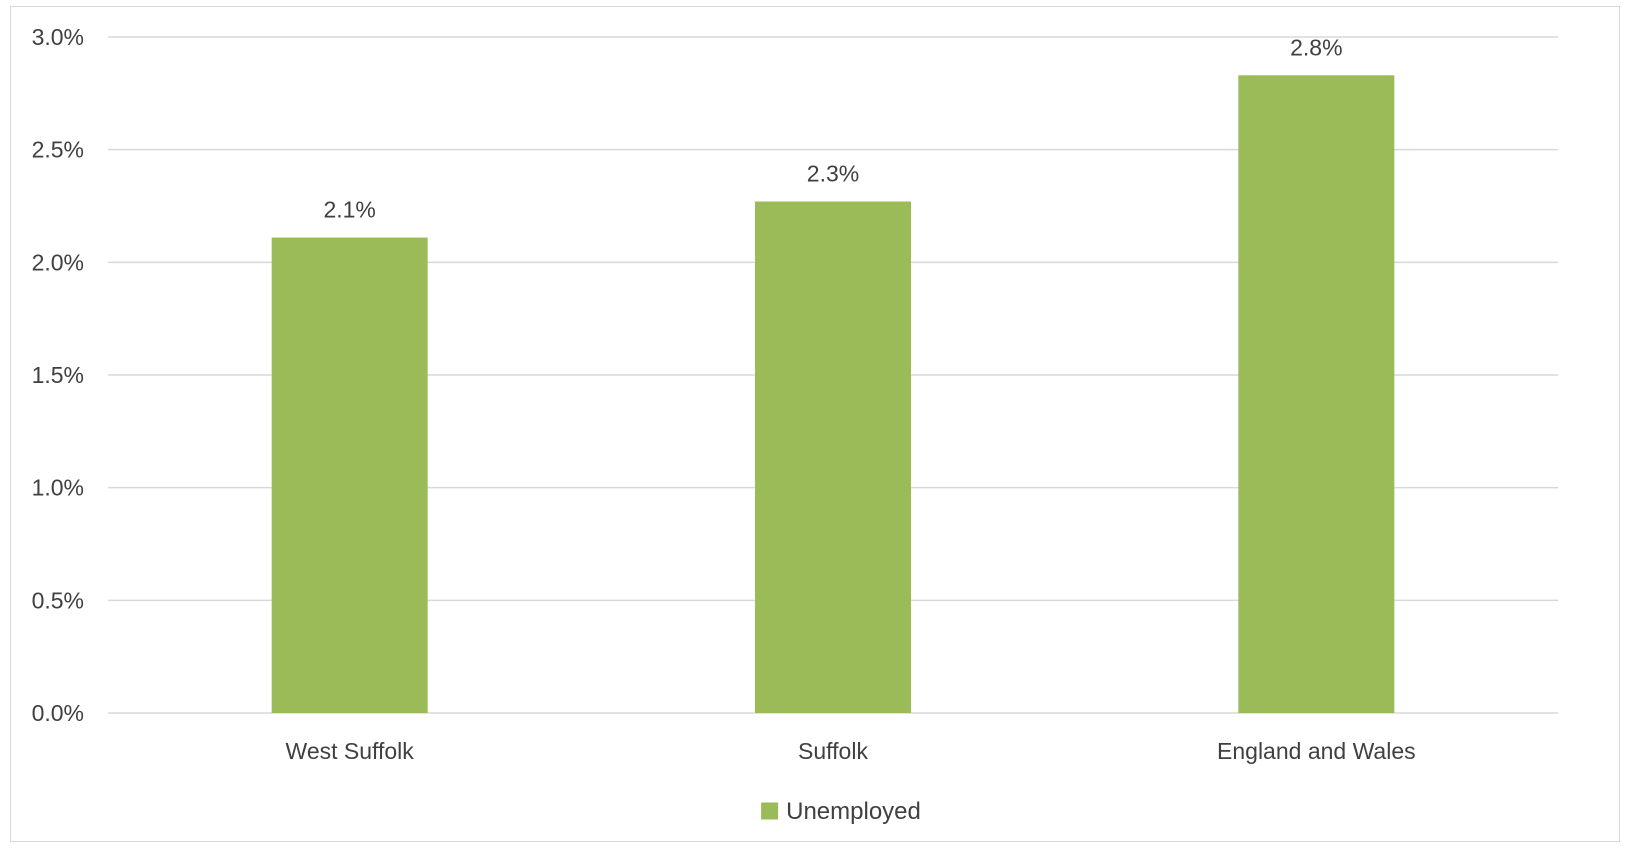  I want to click on y-tick-label: 2.5%, so click(58, 150).